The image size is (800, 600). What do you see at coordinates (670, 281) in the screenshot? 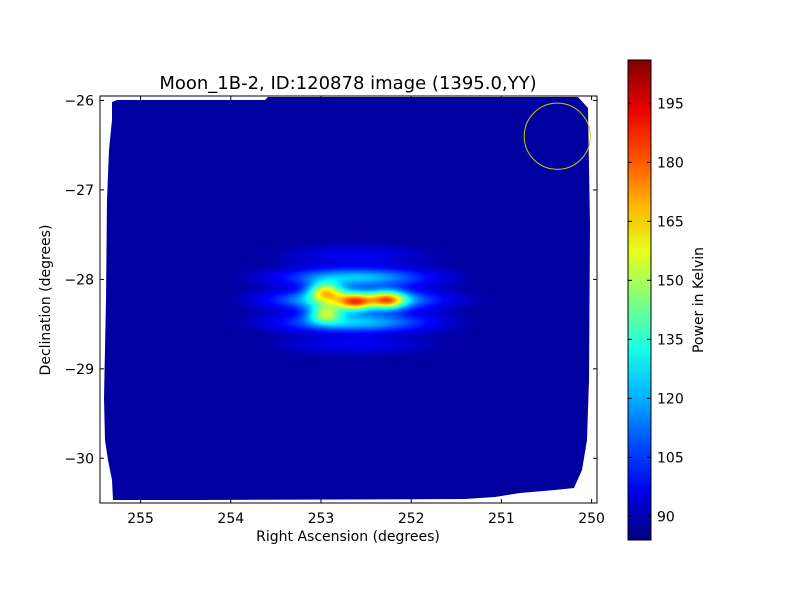
I see `colorbar-tick-label: 150` at bounding box center [670, 281].